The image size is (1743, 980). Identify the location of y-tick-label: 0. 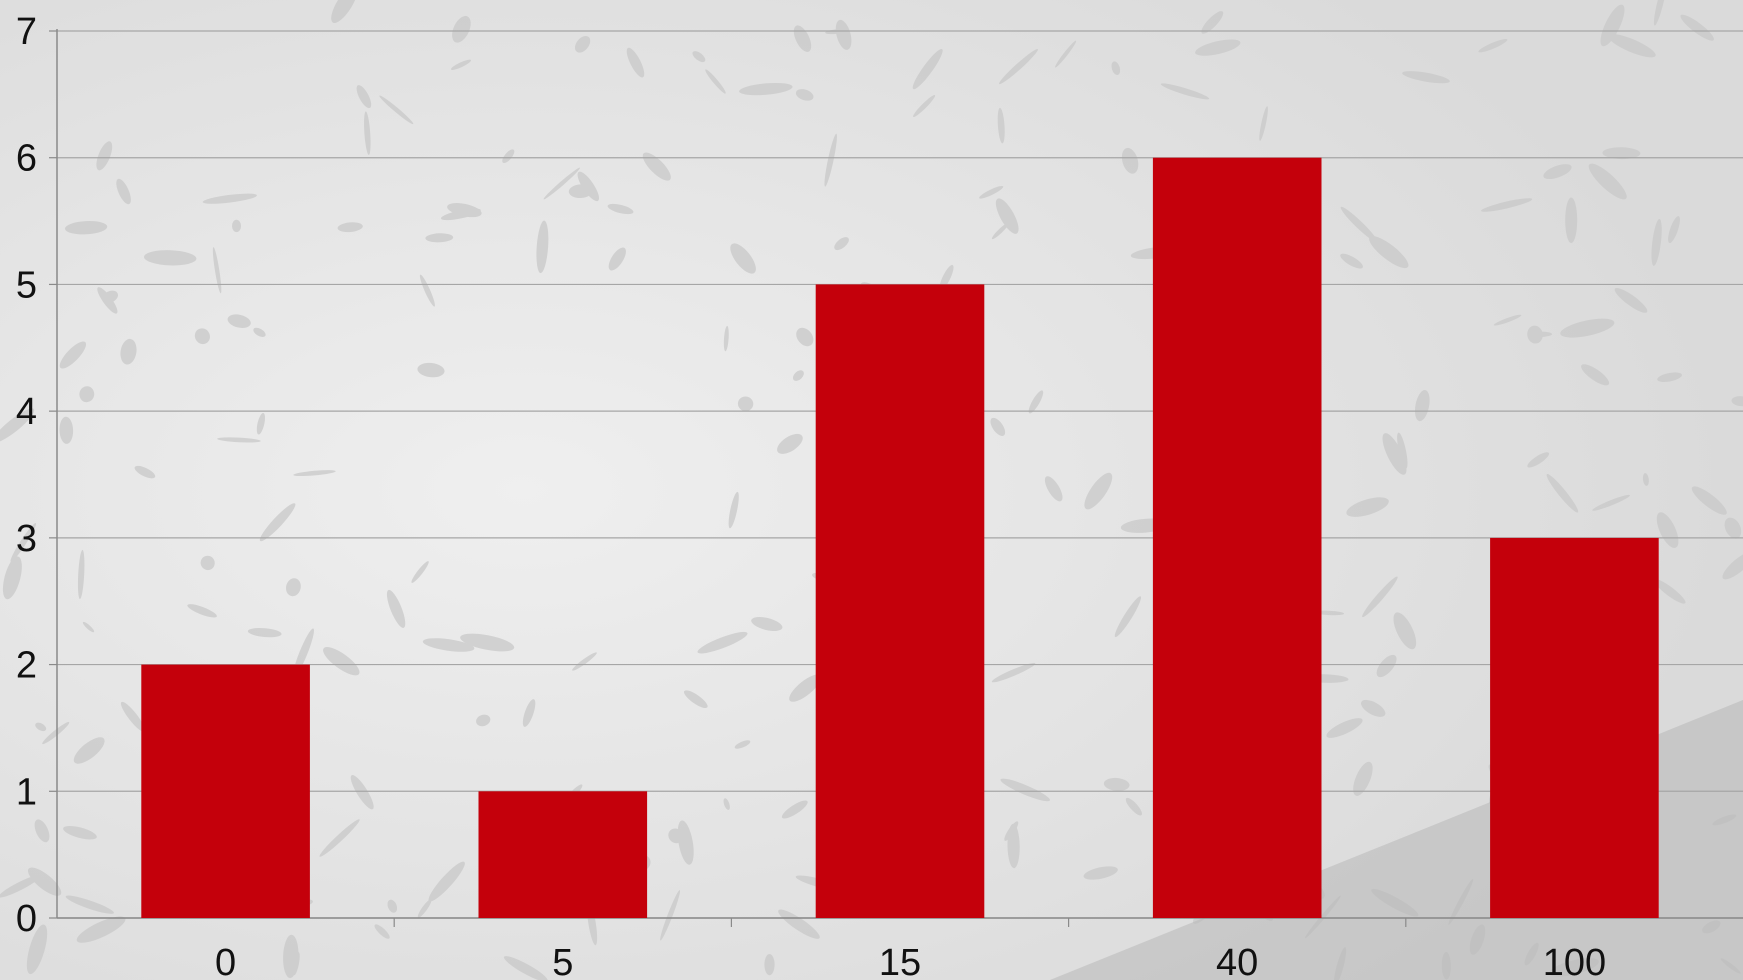
(26, 919).